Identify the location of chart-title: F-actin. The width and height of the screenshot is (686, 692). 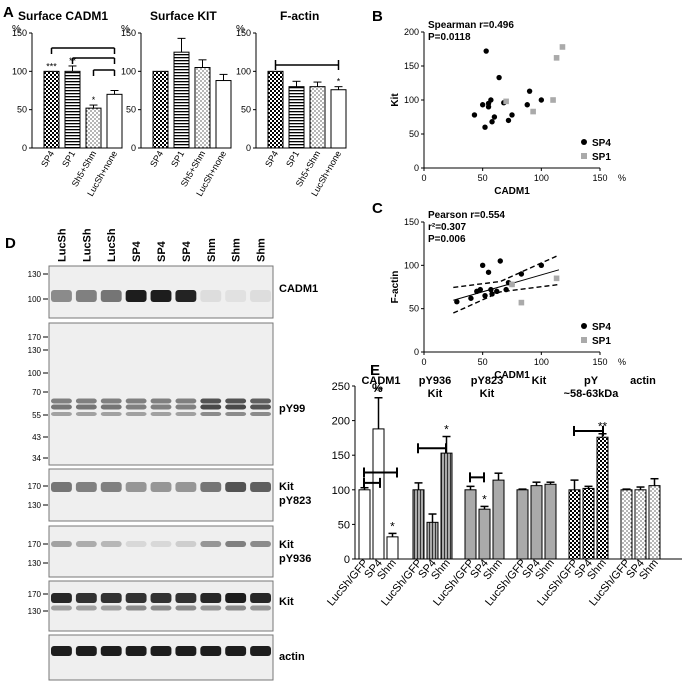
(299, 16).